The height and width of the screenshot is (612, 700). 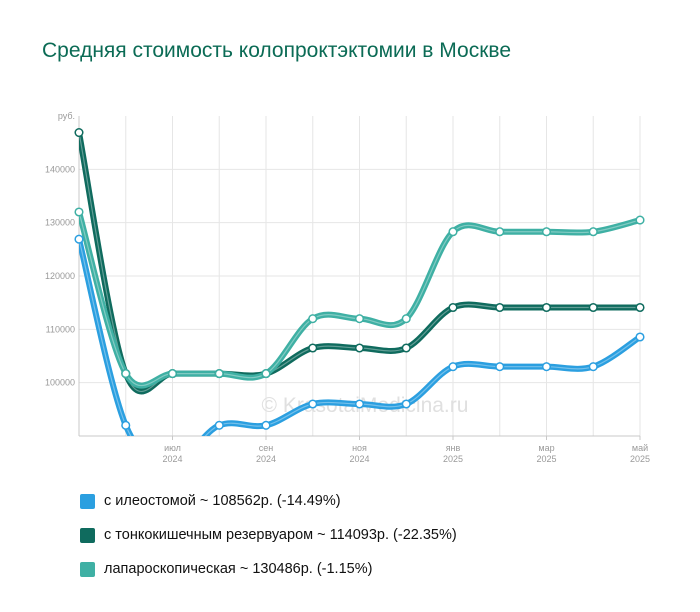 I want to click on y-tick-label: 120000, so click(x=60, y=276).